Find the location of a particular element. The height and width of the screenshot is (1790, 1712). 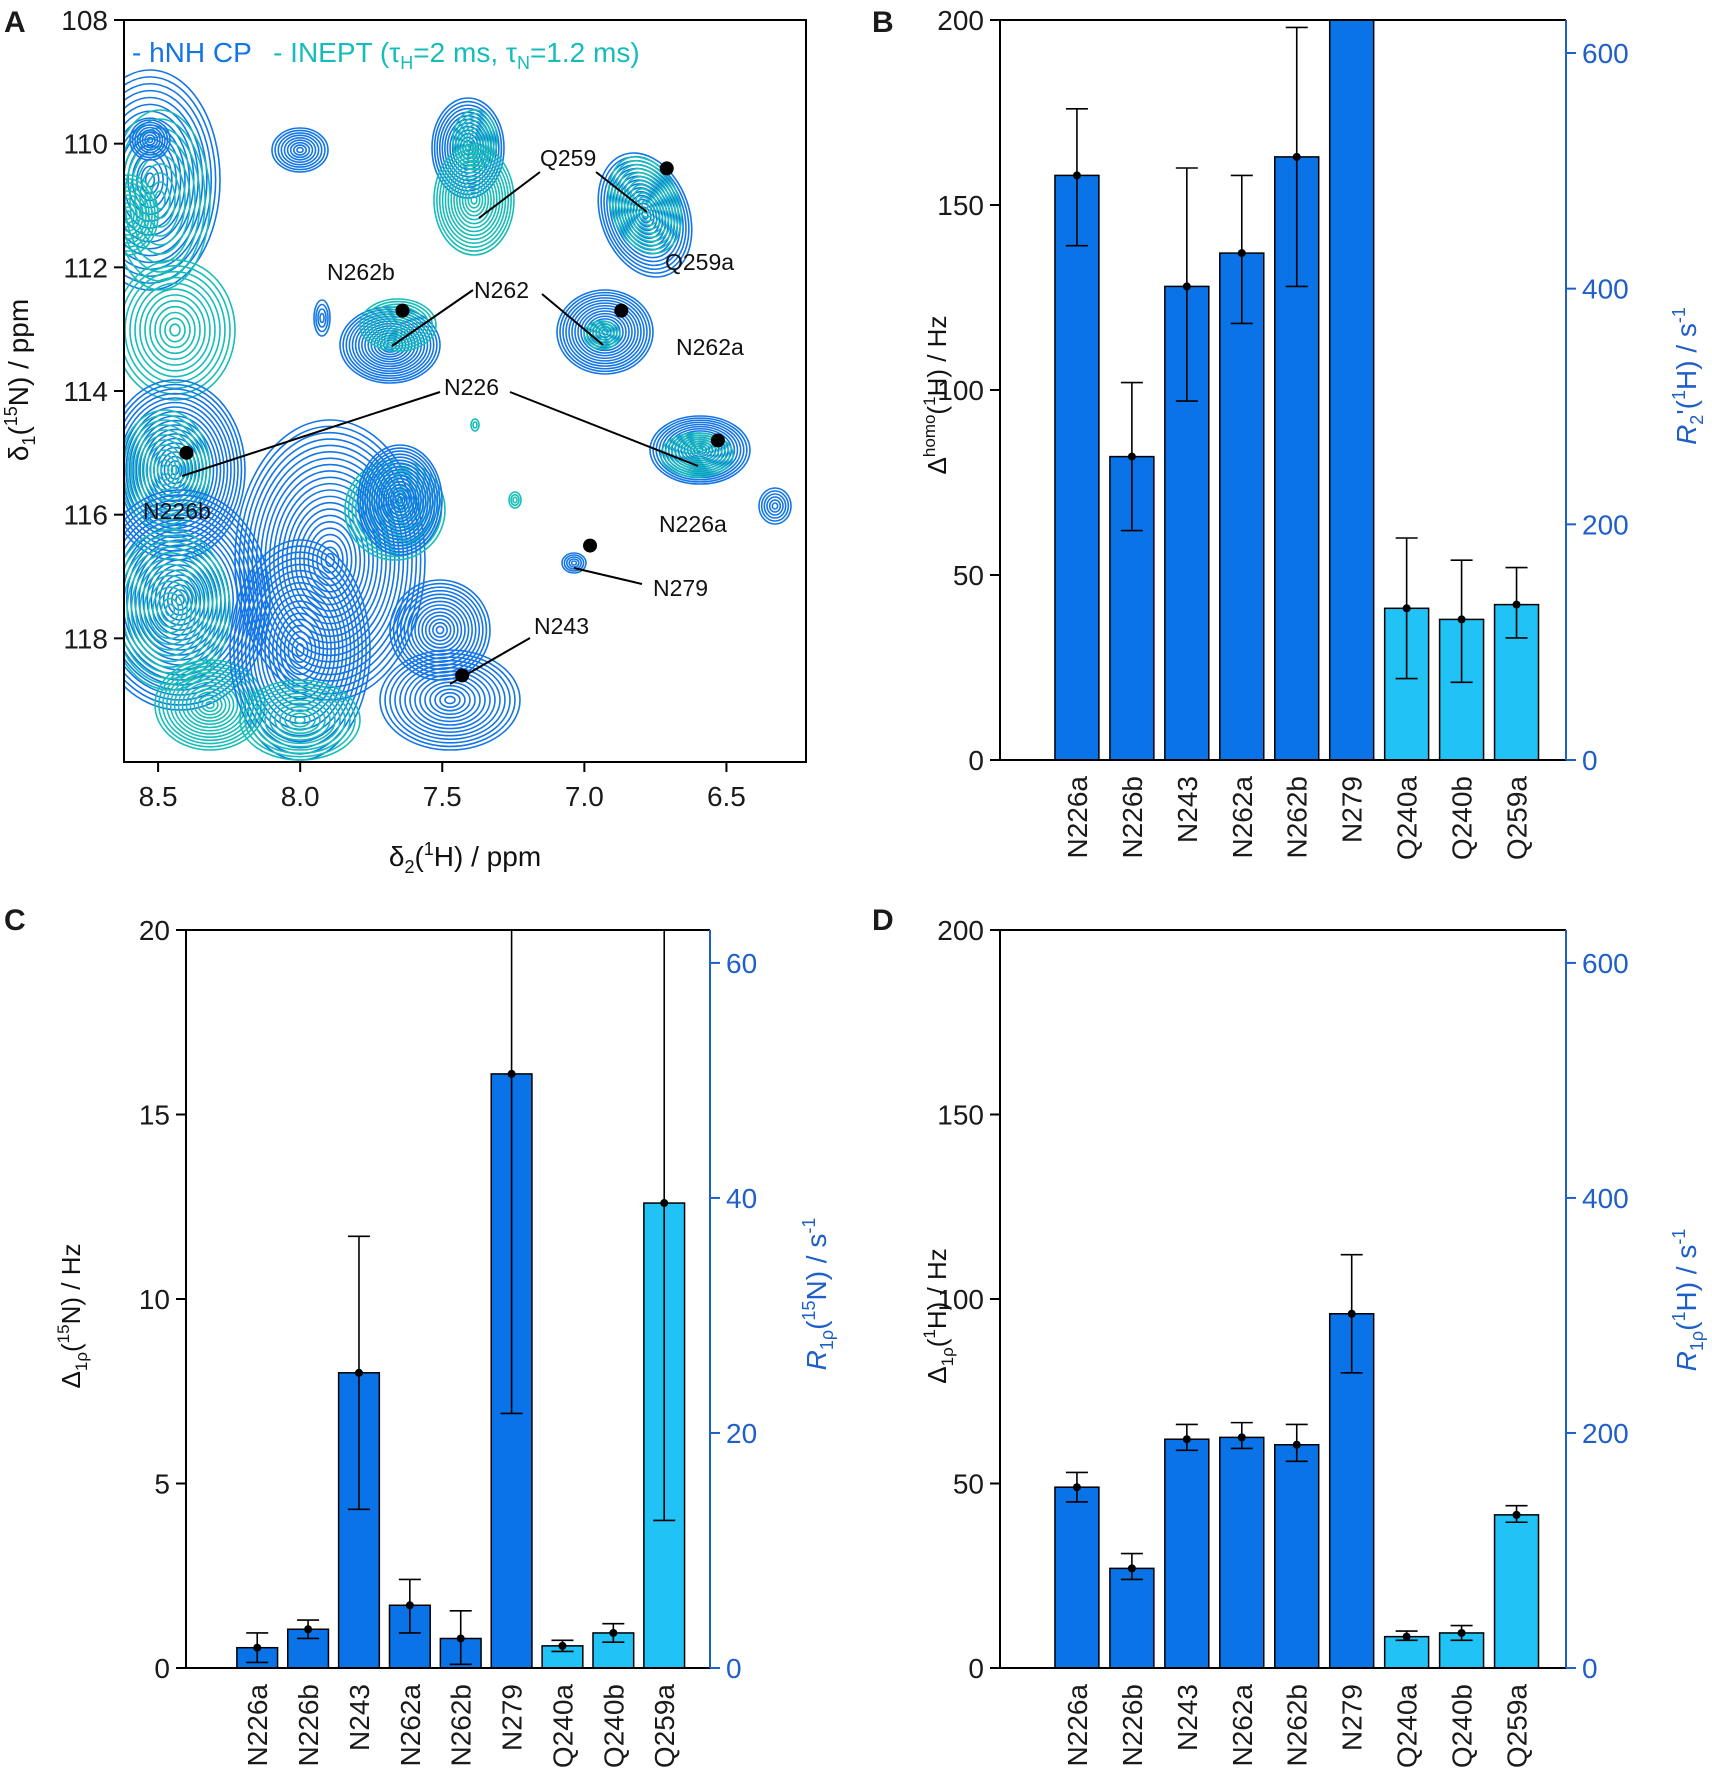

category-label: Q240b is located at coordinates (613, 1726).